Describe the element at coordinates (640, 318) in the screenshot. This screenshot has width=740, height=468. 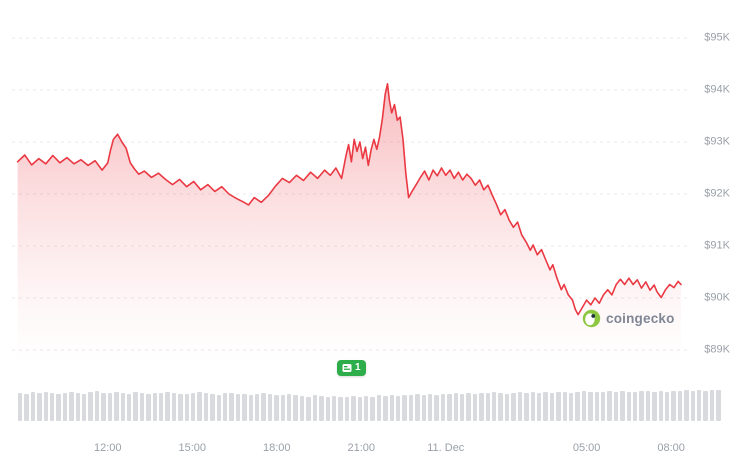
I see `watermark-label: coingecko` at that location.